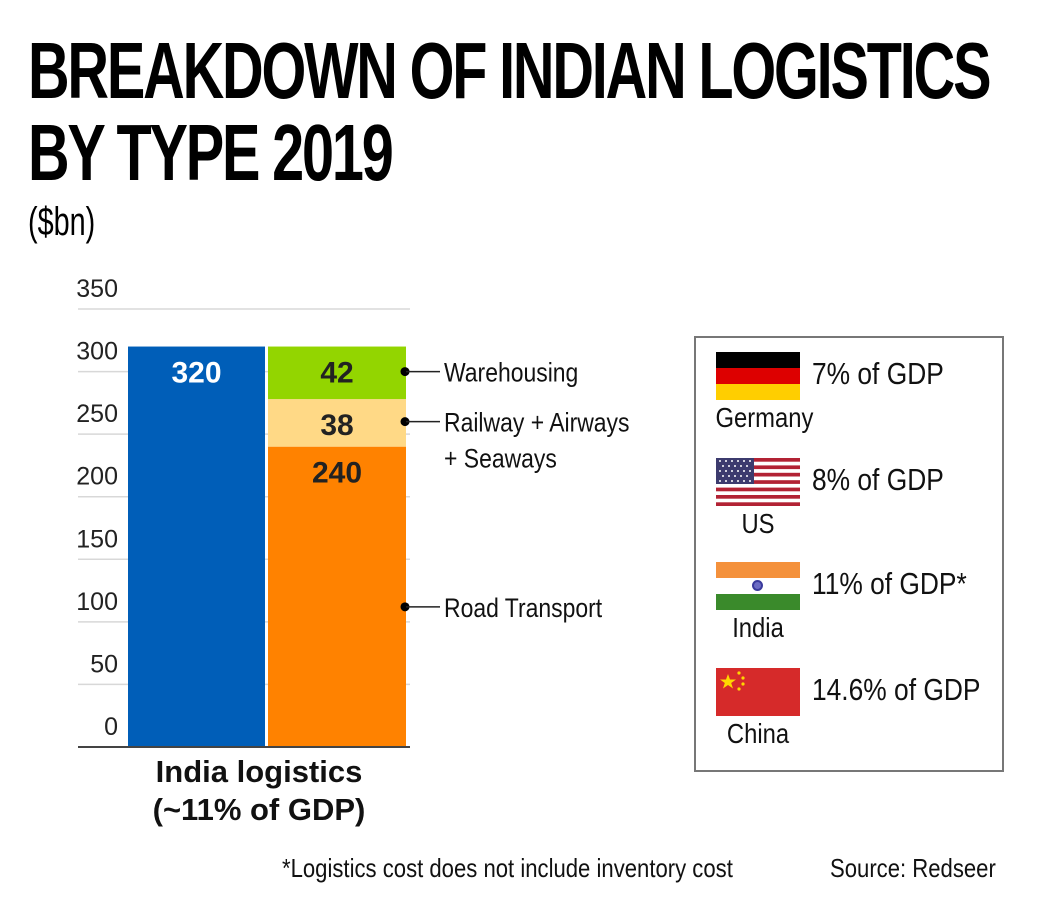 The height and width of the screenshot is (902, 1037). What do you see at coordinates (758, 376) in the screenshot?
I see `germany-flag-icon` at bounding box center [758, 376].